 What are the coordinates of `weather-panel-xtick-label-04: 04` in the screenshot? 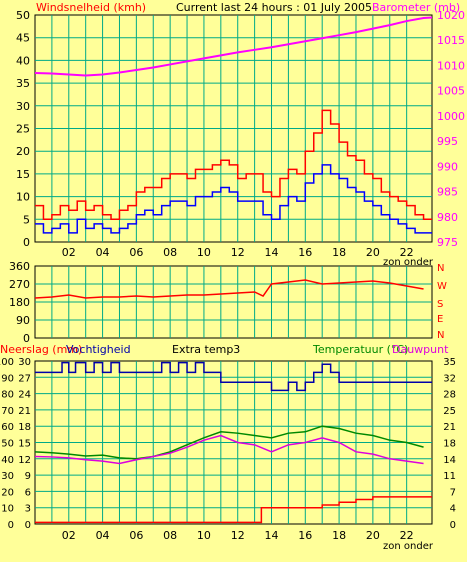 It's located at (103, 535).